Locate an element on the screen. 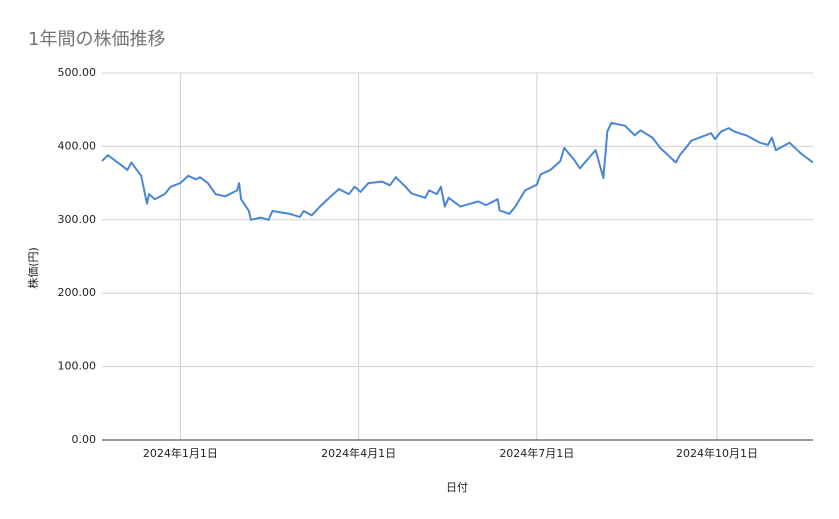 This screenshot has width=839, height=519. y-tick-label: 100.00 is located at coordinates (77, 366).